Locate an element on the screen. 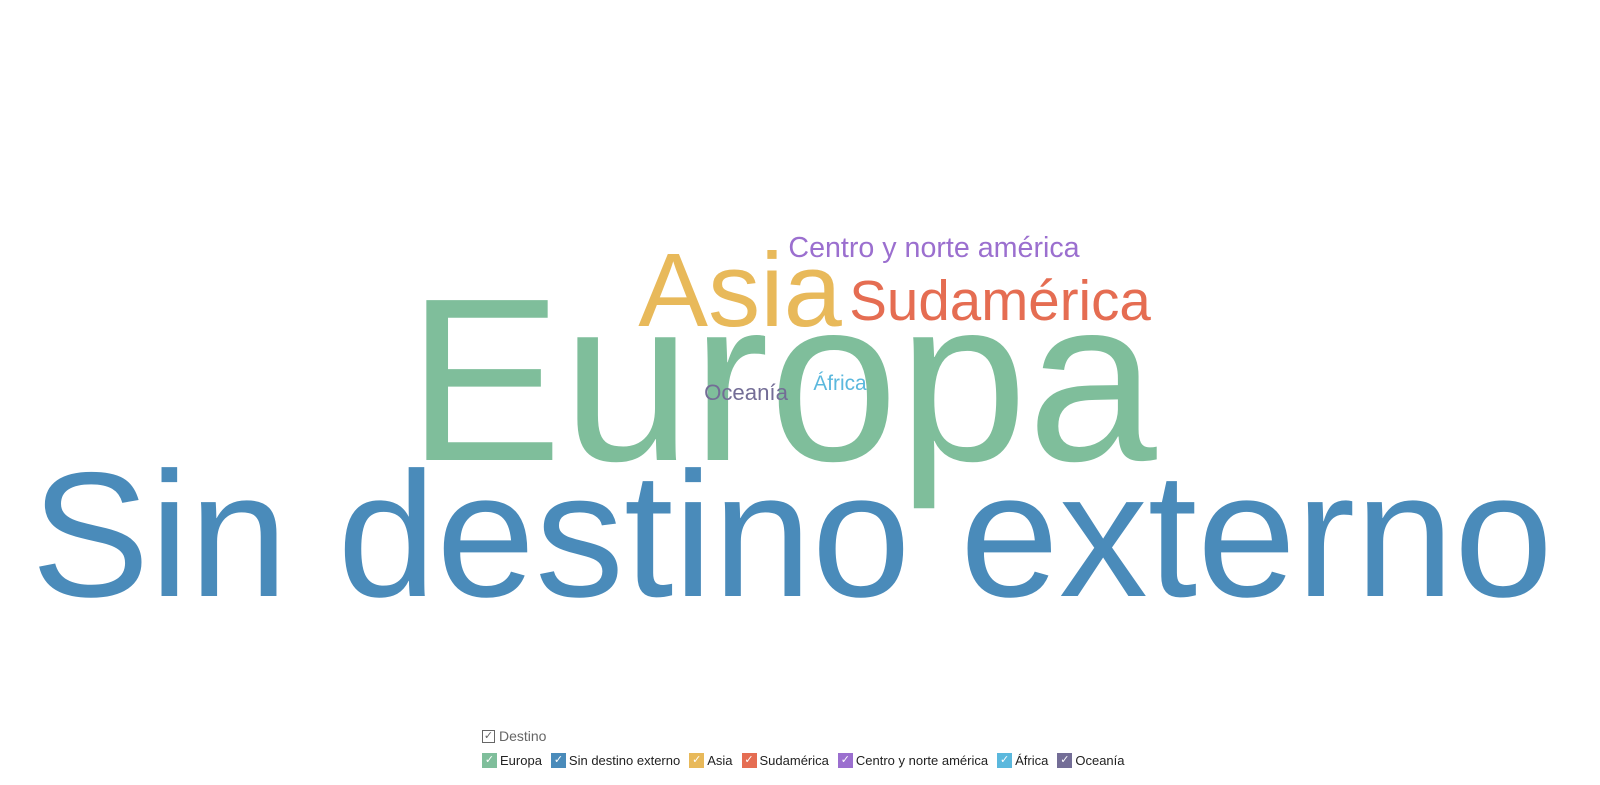  legend-item-3: ✓ Asia is located at coordinates (711, 760).